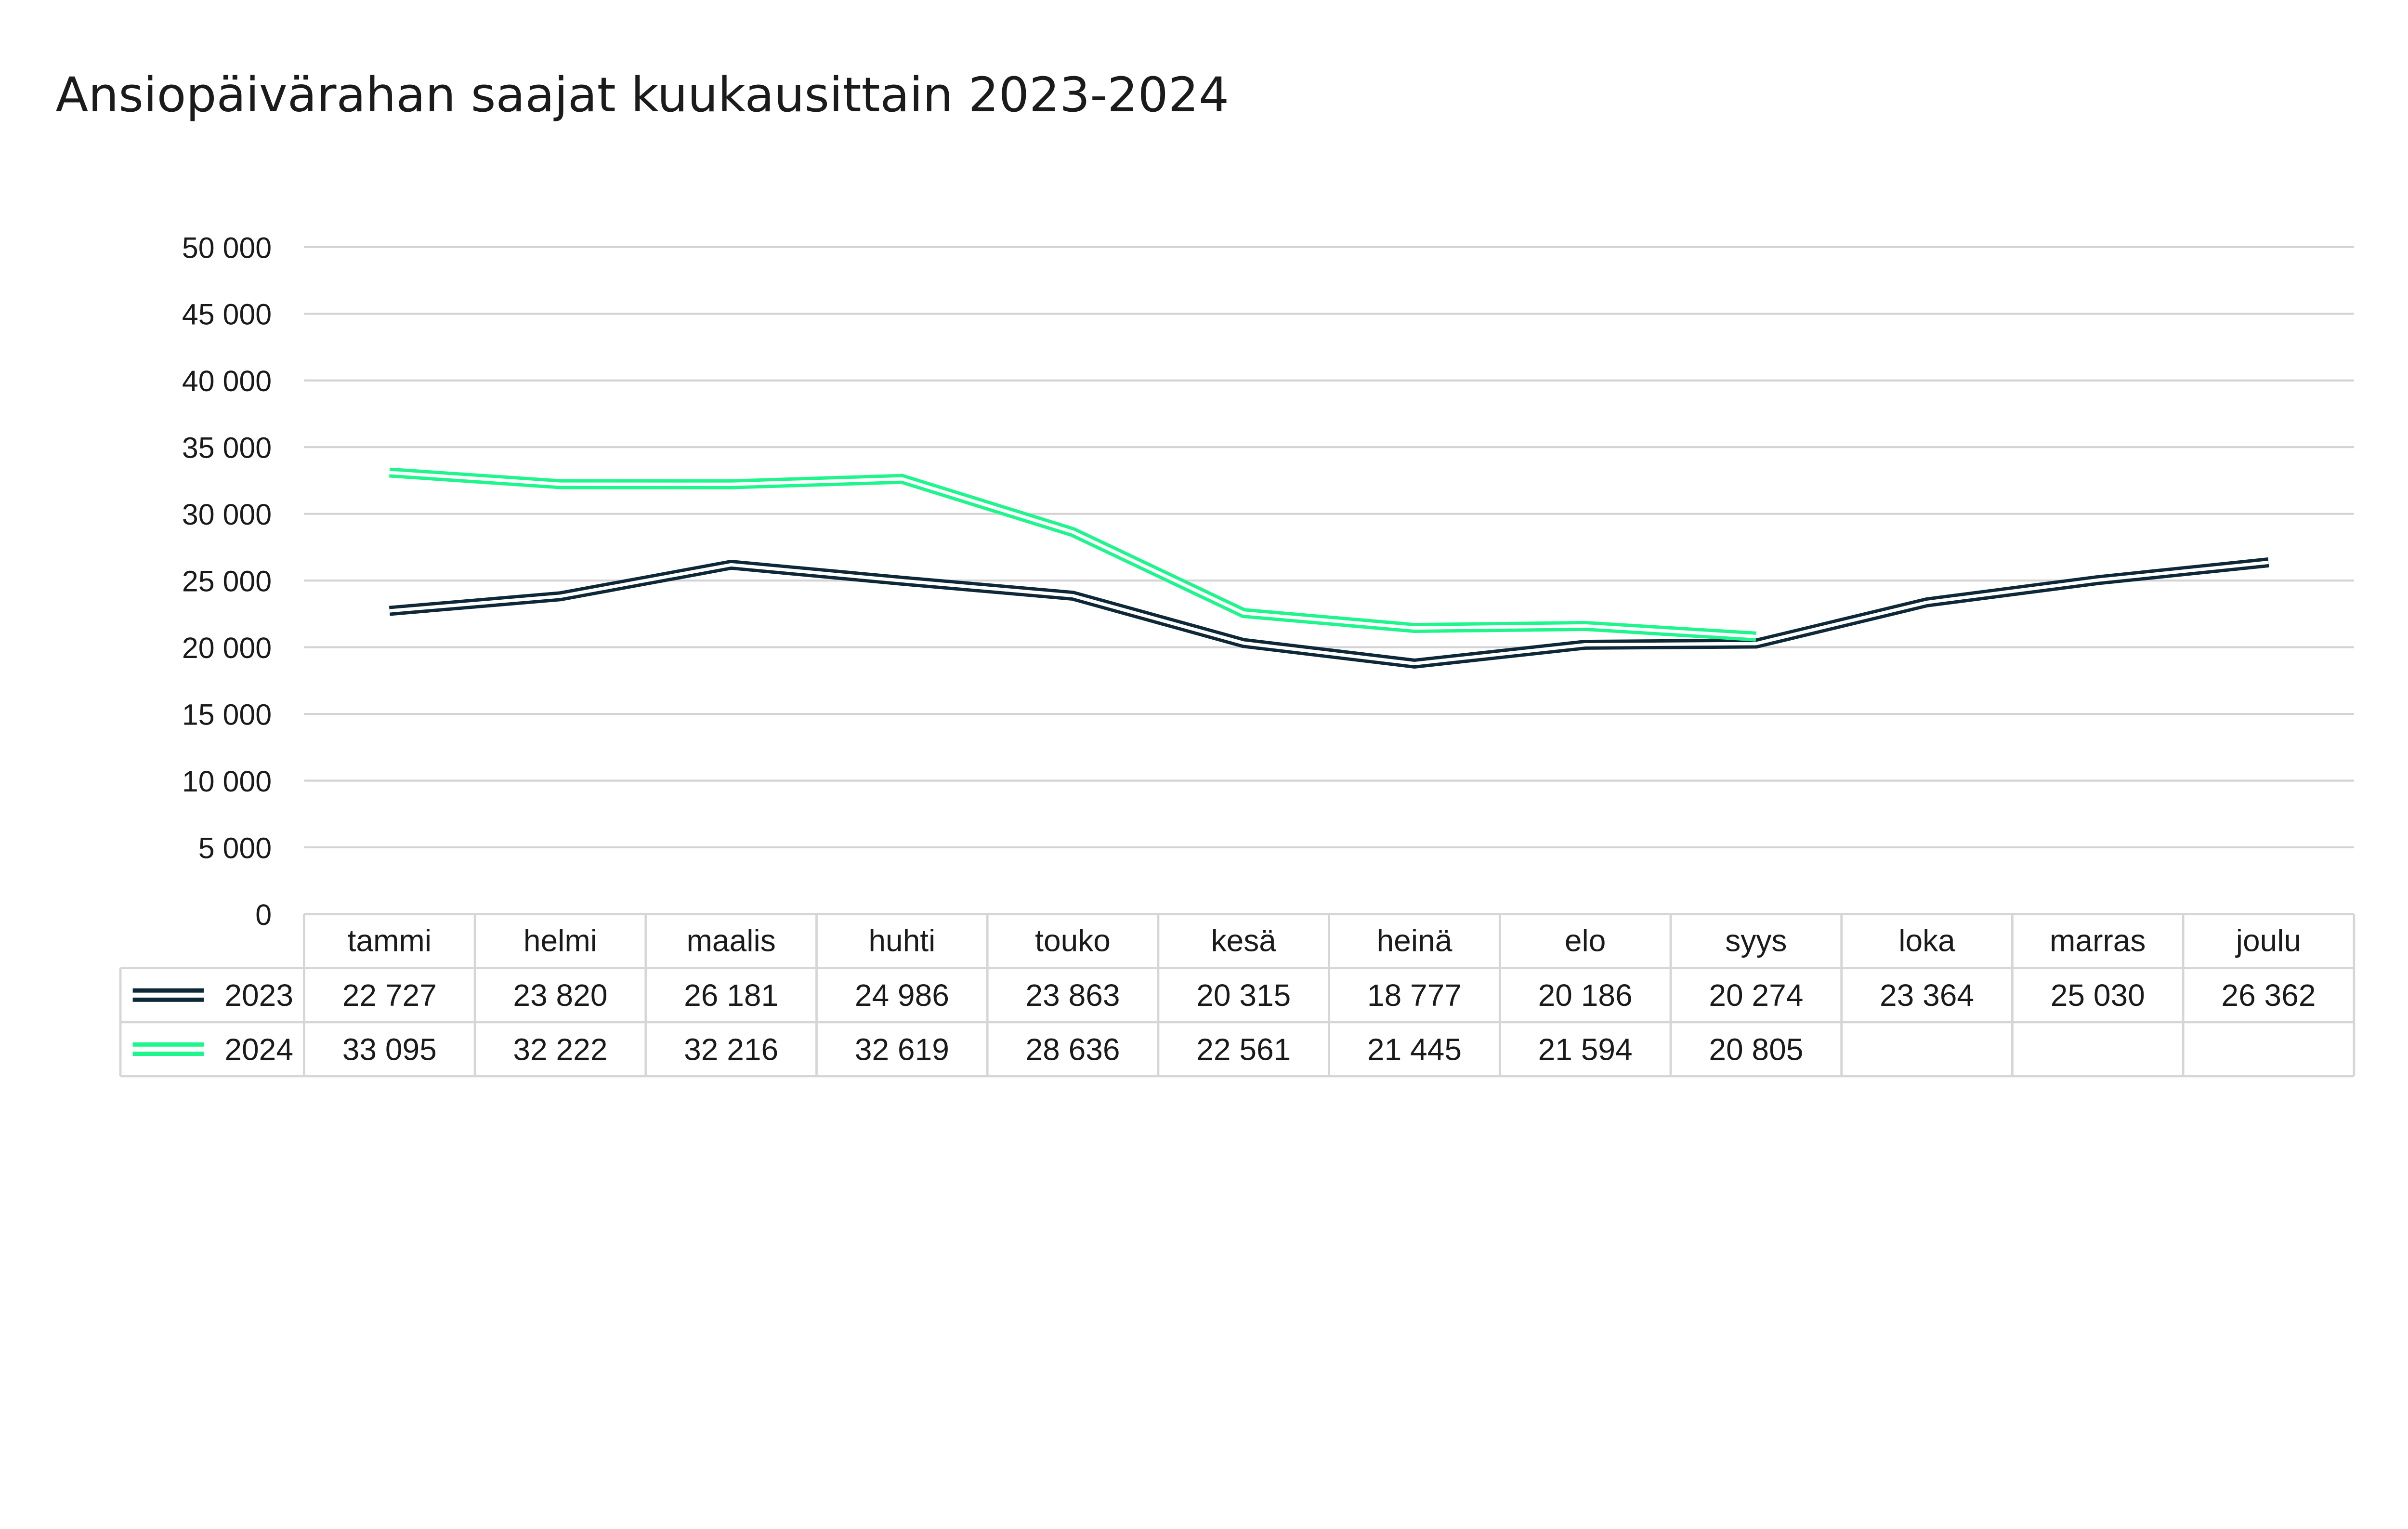 The height and width of the screenshot is (1529, 2408). I want to click on data-label-2023: 23 820, so click(560, 996).